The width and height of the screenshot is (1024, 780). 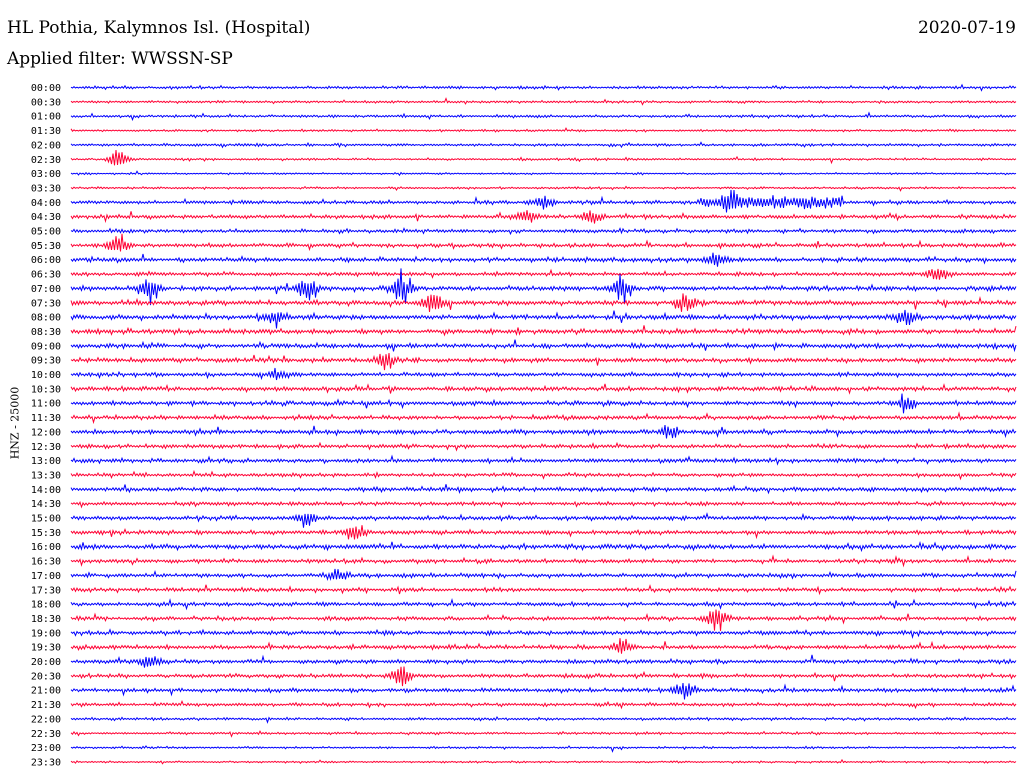 What do you see at coordinates (46, 519) in the screenshot?
I see `time-label-1500: 15:00` at bounding box center [46, 519].